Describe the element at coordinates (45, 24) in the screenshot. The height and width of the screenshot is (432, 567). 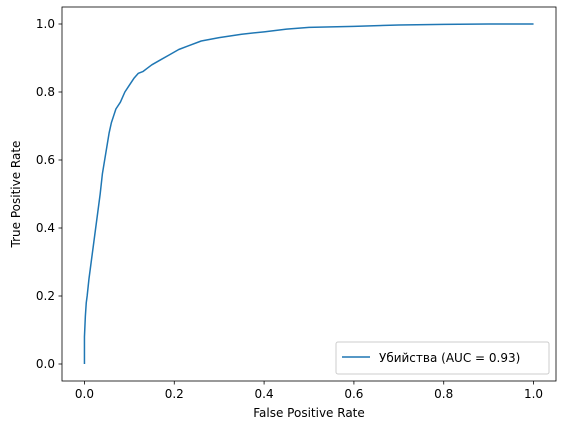
I see `y-tick-label: 1.0` at that location.